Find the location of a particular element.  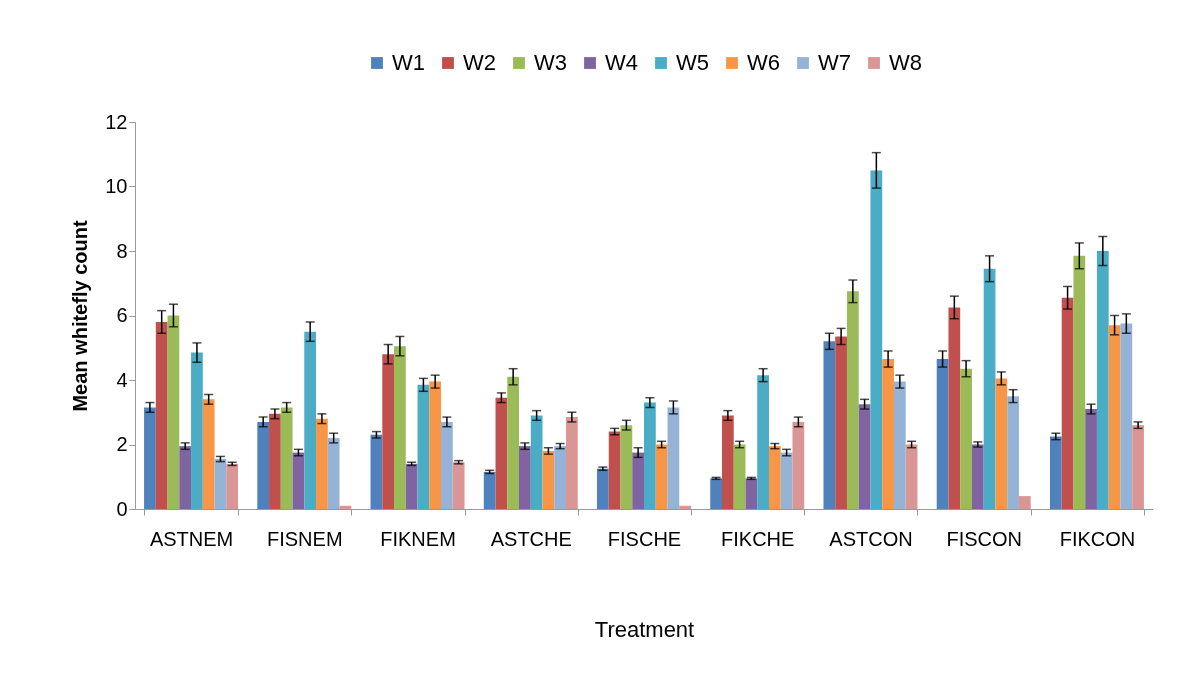

legend-label: W4 is located at coordinates (621, 62).